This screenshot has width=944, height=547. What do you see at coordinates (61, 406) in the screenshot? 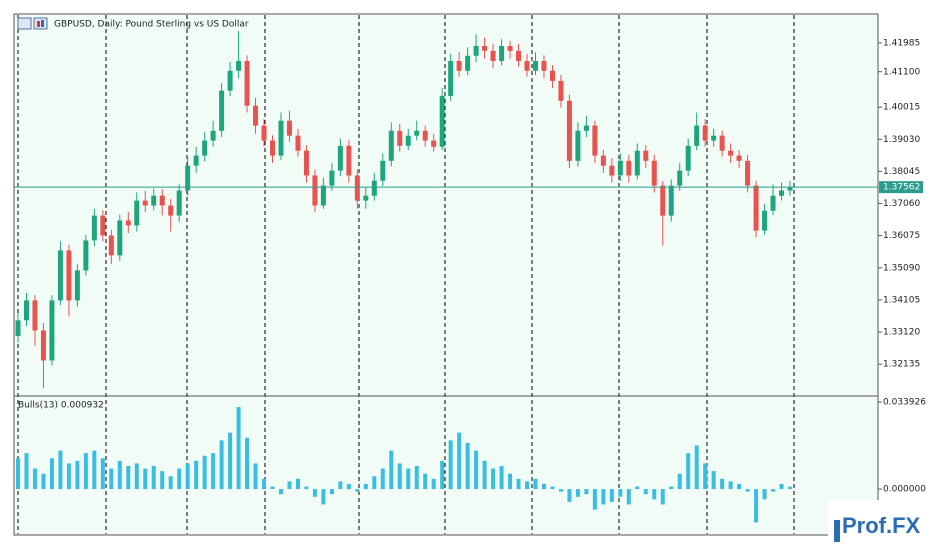
I see `indicator-title: Bulls(13) 0.000932` at bounding box center [61, 406].